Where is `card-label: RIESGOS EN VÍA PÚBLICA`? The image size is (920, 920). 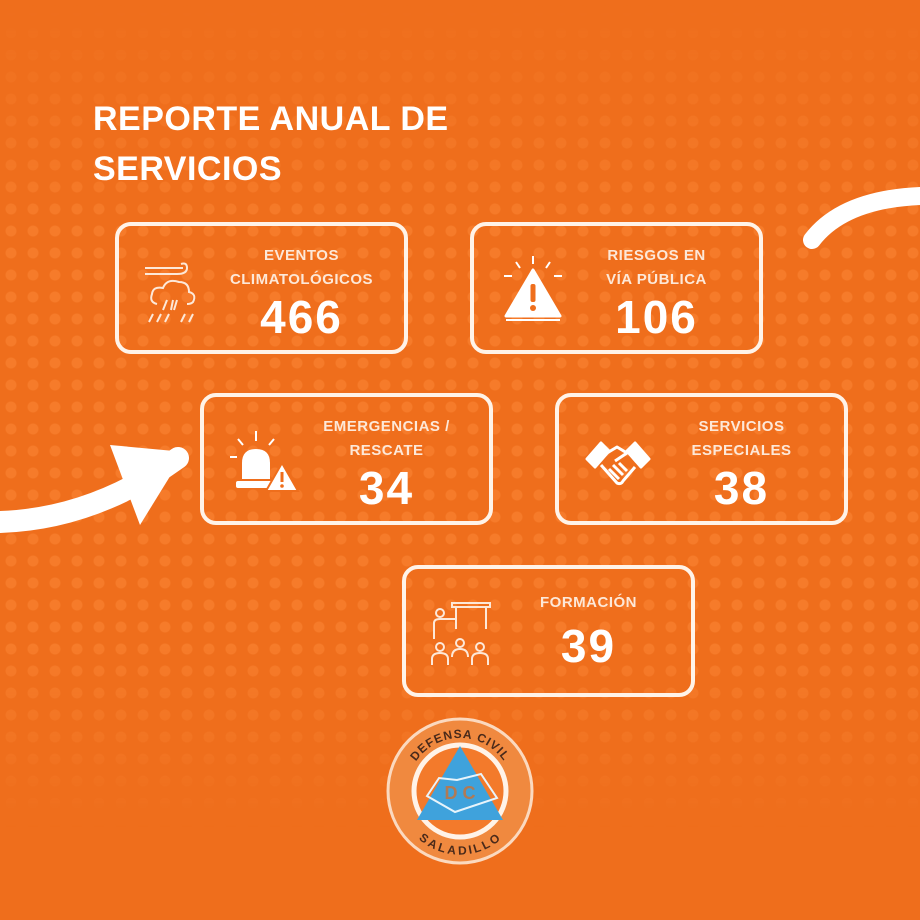
card-label: RIESGOS EN VÍA PÚBLICA is located at coordinates (656, 267).